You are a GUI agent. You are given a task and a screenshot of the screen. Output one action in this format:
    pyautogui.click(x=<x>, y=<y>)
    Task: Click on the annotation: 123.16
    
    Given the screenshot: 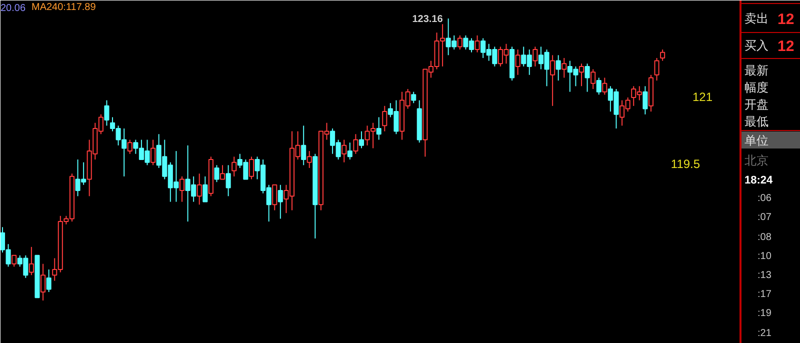 What is the action you would take?
    pyautogui.click(x=428, y=19)
    